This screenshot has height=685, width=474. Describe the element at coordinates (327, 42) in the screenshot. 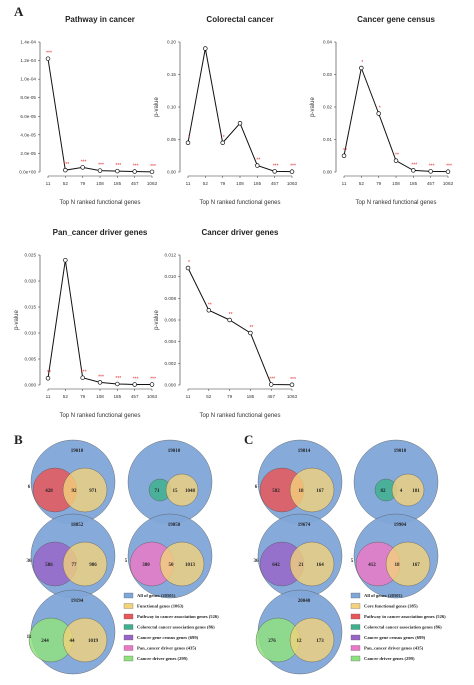

I see `y-tick-label: 0.04` at that location.